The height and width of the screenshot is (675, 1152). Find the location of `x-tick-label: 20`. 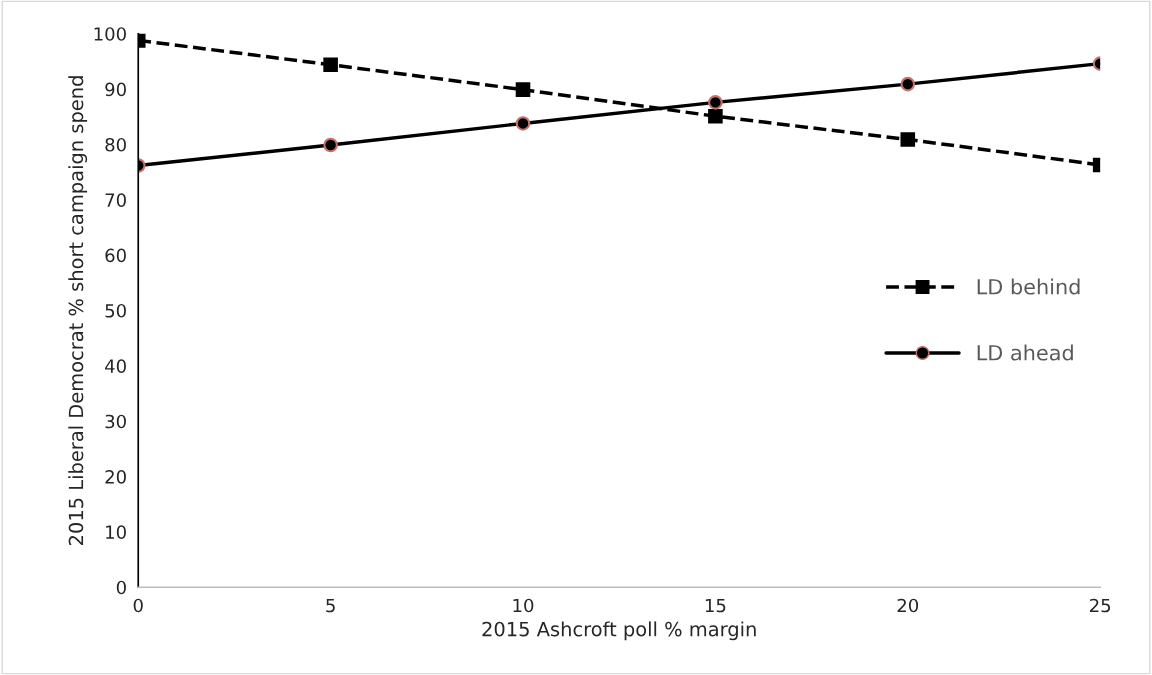

x-tick-label: 20 is located at coordinates (908, 605).